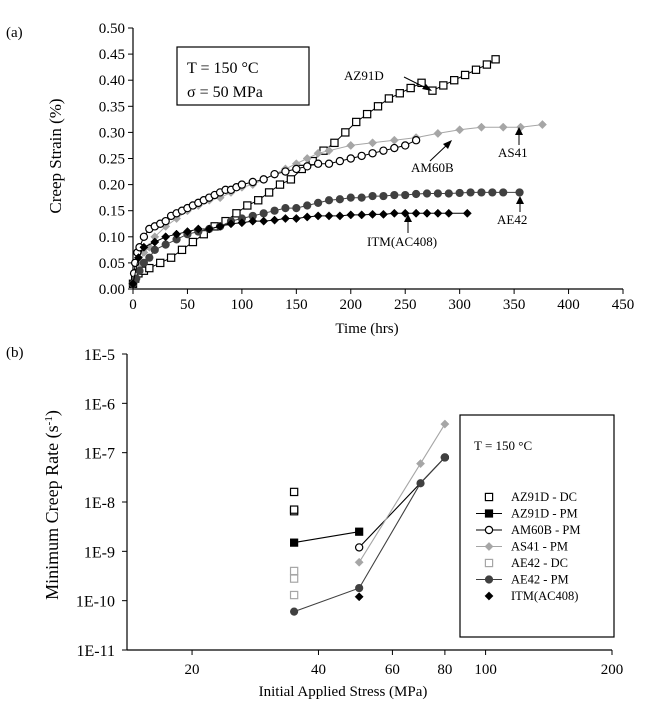 This screenshot has height=707, width=655. I want to click on legend-label: AZ91D - DC, so click(544, 497).